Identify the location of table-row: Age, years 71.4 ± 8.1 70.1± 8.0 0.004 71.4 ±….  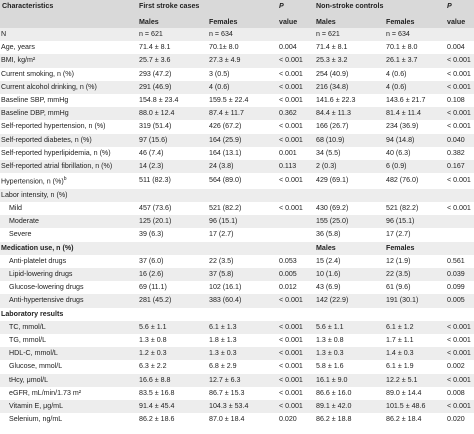
(237, 47).